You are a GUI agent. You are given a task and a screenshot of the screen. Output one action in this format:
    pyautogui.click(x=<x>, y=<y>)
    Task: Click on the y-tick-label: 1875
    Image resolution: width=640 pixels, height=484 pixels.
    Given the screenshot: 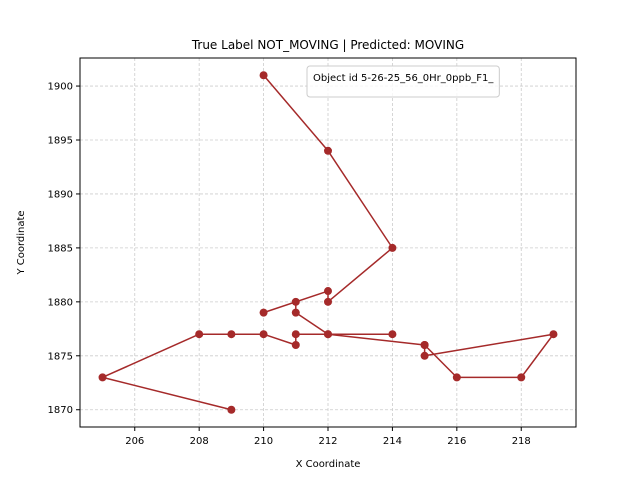 What is the action you would take?
    pyautogui.click(x=60, y=356)
    